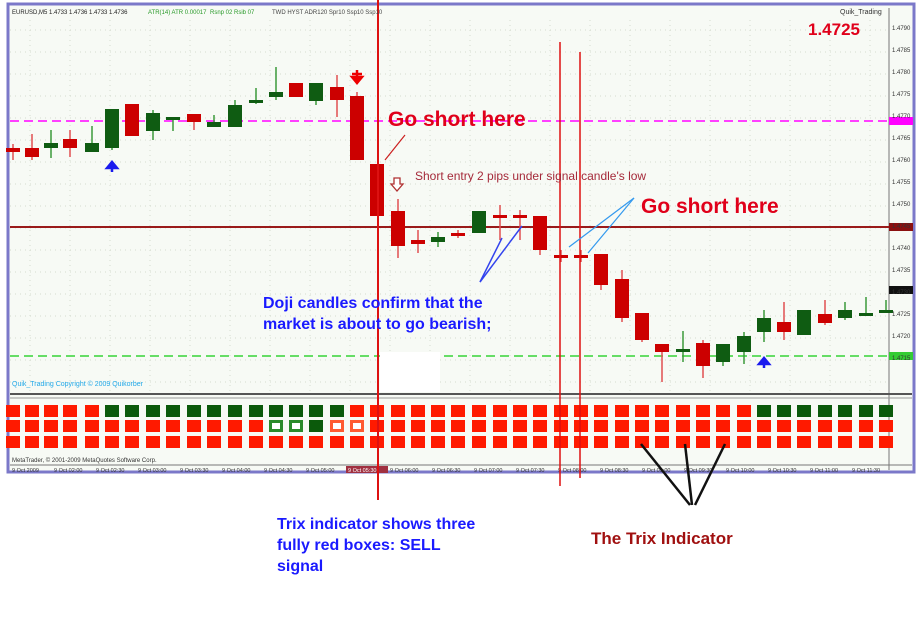 This screenshot has width=916, height=623. Describe the element at coordinates (457, 119) in the screenshot. I see `go-short-annotation-1: Go short here` at that location.